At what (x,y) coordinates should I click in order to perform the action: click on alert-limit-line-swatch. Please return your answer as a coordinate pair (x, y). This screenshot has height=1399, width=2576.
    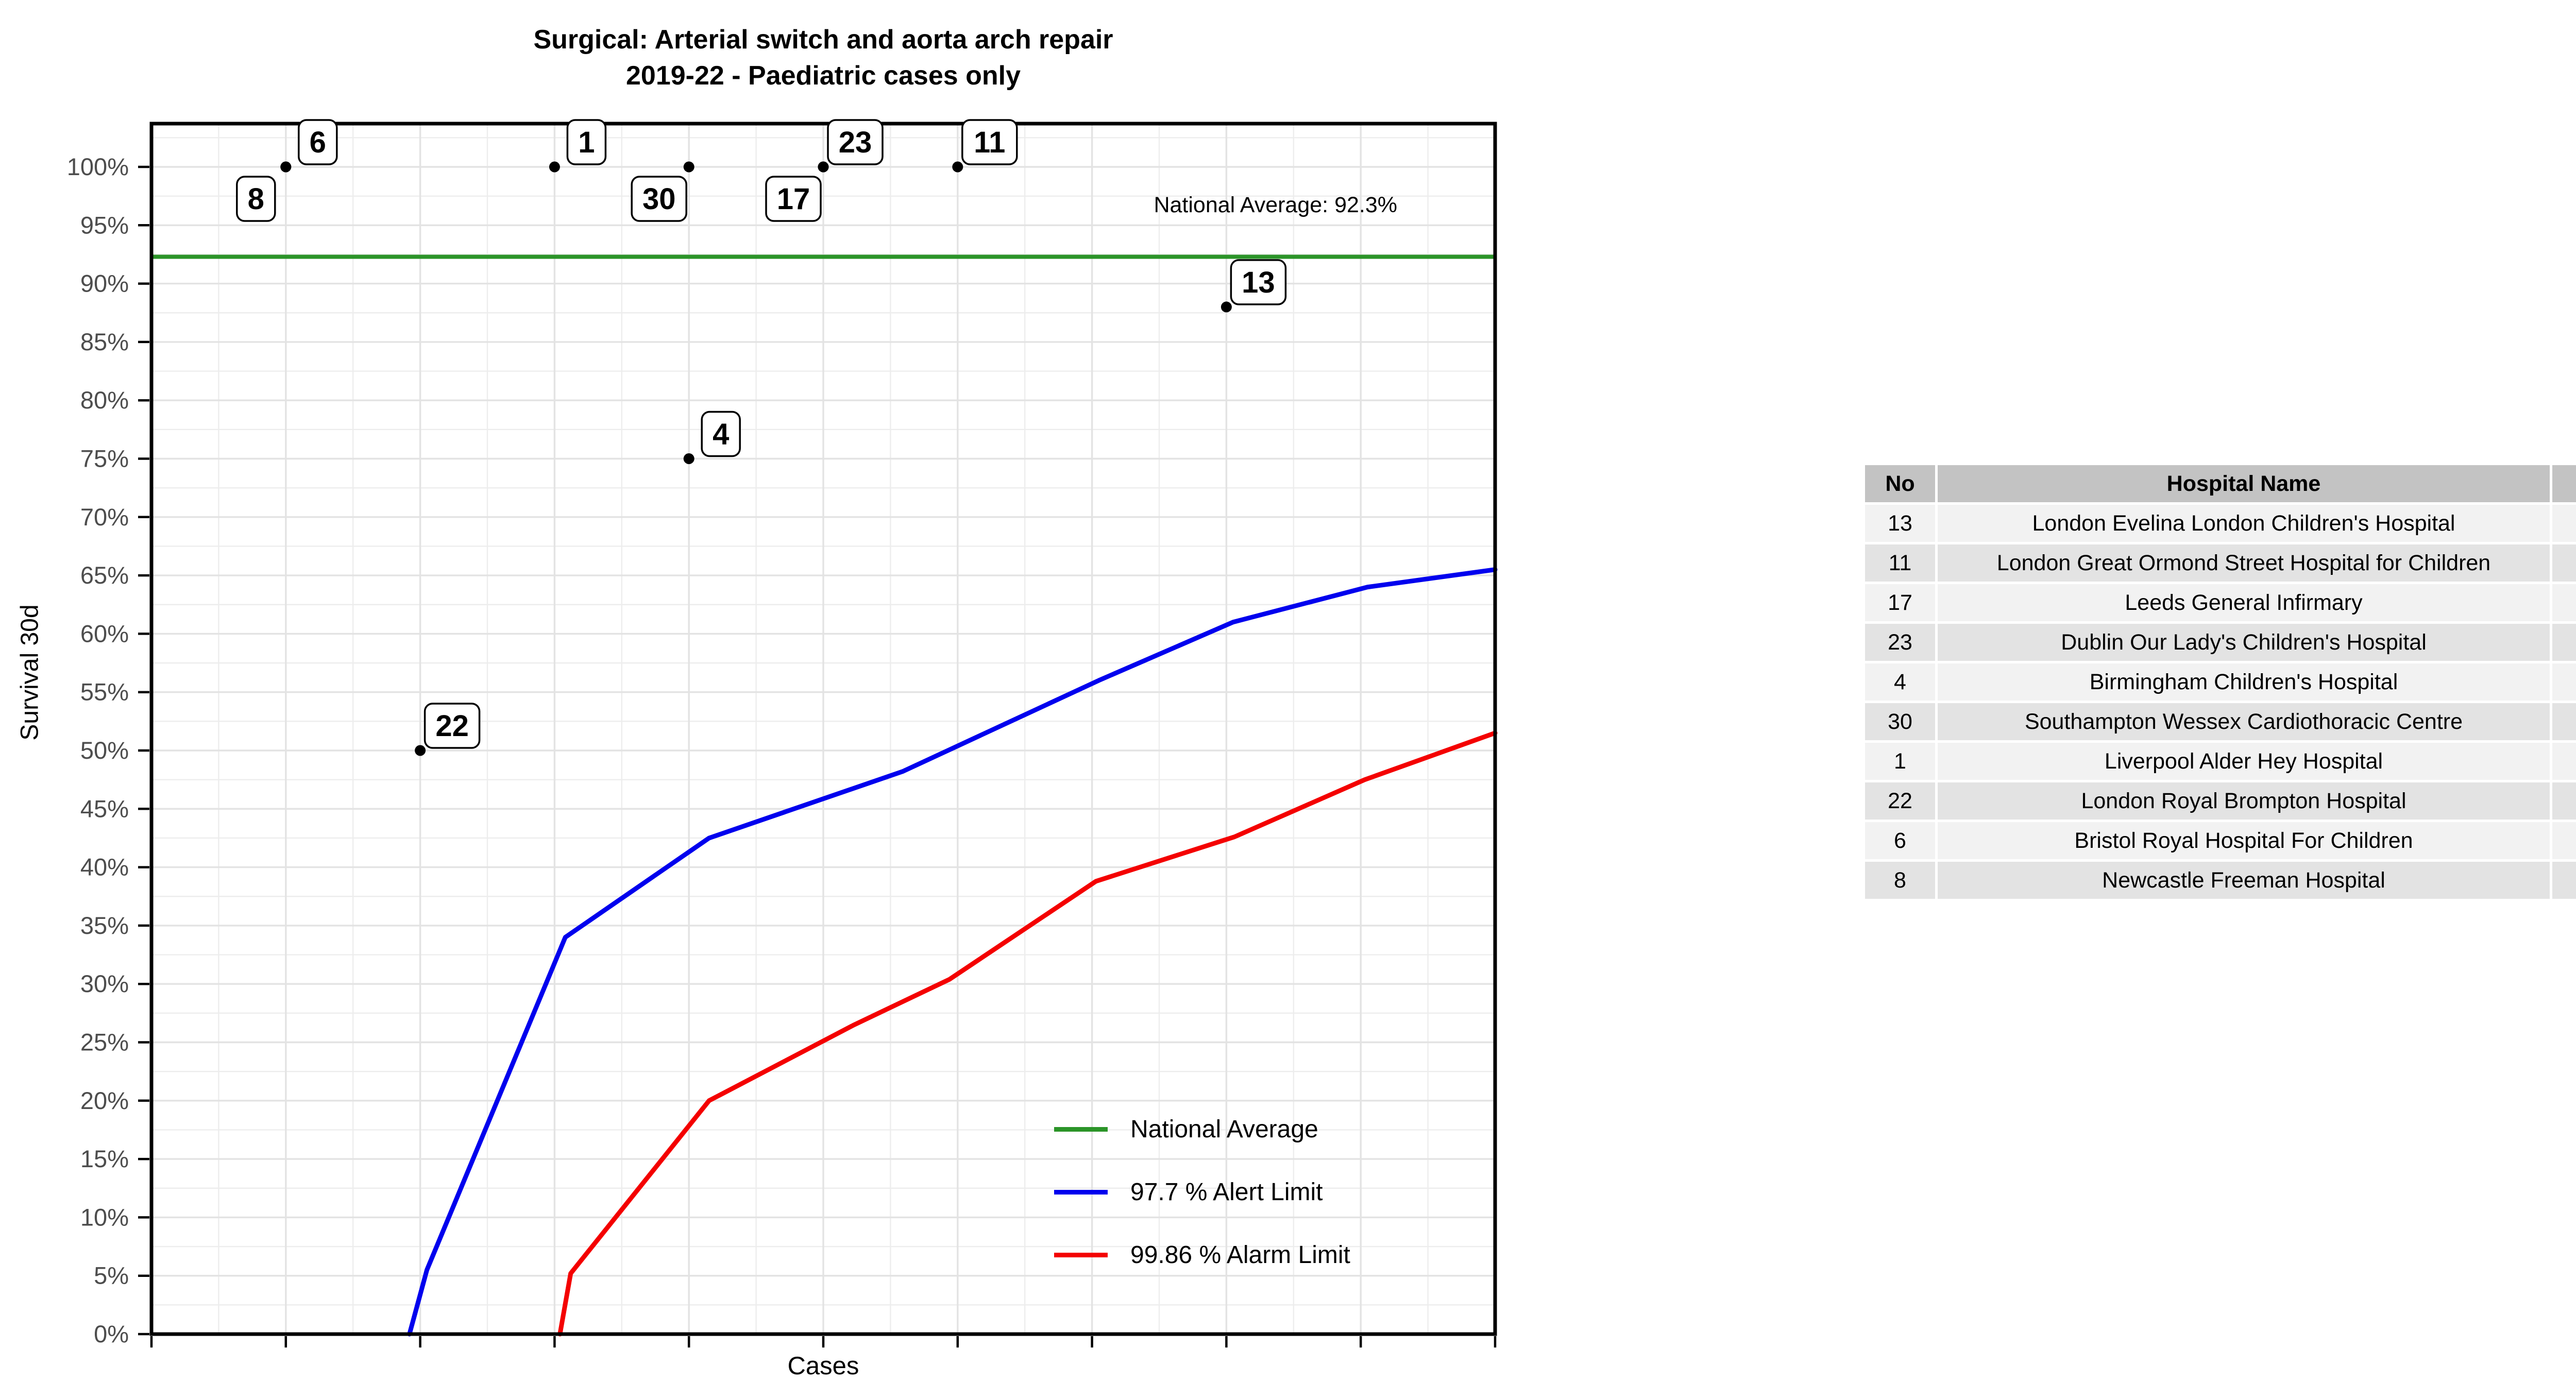
    Looking at the image, I should click on (1081, 1192).